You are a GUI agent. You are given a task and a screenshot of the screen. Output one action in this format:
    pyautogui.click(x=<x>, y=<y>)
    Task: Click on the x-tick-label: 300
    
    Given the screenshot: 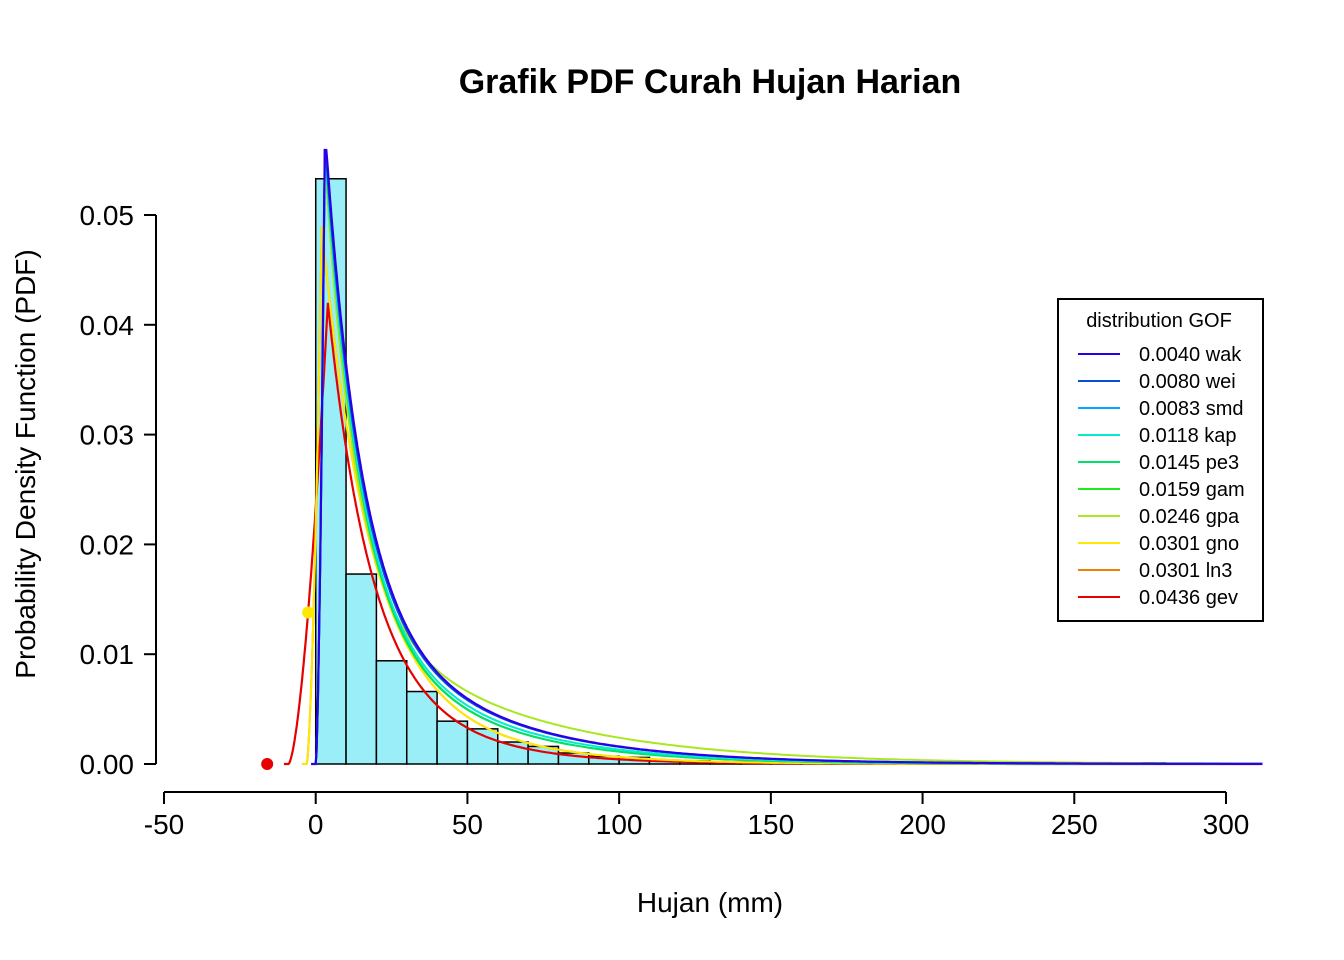 What is the action you would take?
    pyautogui.click(x=1226, y=824)
    